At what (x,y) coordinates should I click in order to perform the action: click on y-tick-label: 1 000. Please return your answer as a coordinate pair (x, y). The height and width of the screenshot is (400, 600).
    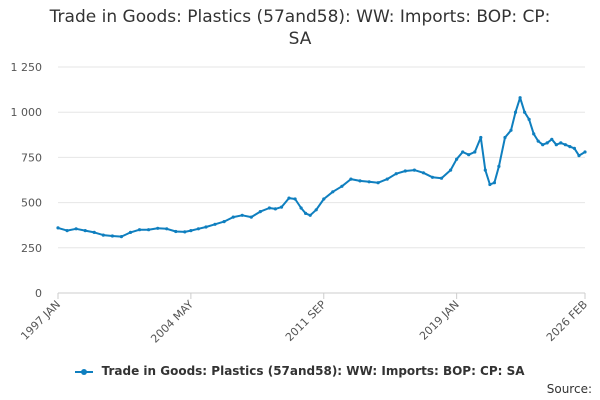
    Looking at the image, I should click on (27, 112).